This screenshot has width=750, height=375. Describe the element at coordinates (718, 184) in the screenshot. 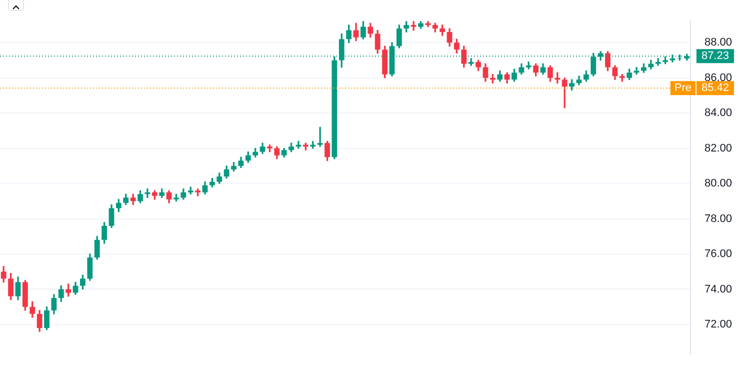

I see `y-tick-label: 80.00` at that location.